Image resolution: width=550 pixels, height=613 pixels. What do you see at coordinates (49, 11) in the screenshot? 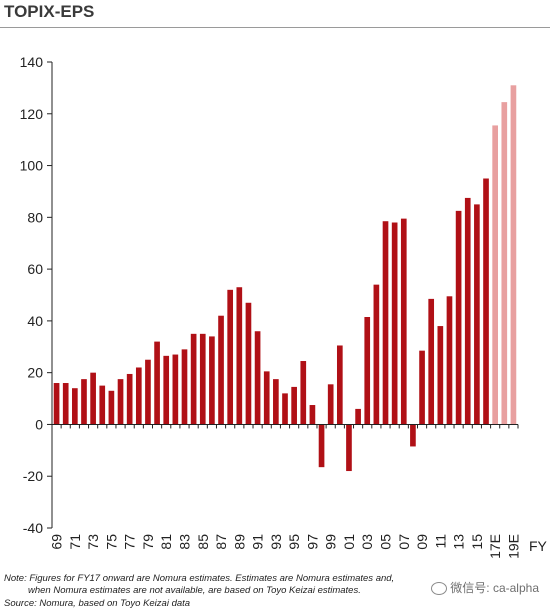
I see `chart-title: TOPIX-EPS` at bounding box center [49, 11].